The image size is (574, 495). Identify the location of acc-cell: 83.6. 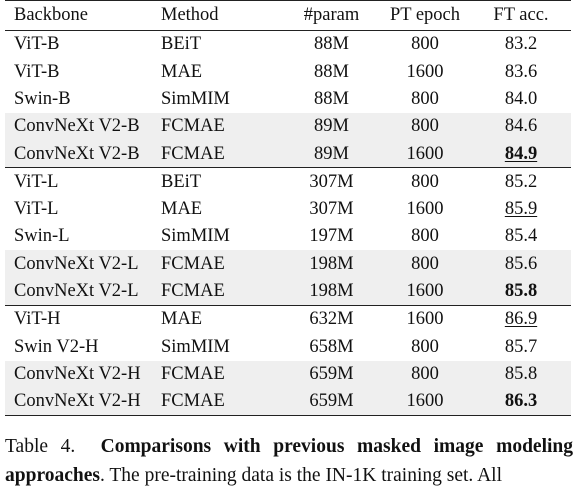
(521, 71).